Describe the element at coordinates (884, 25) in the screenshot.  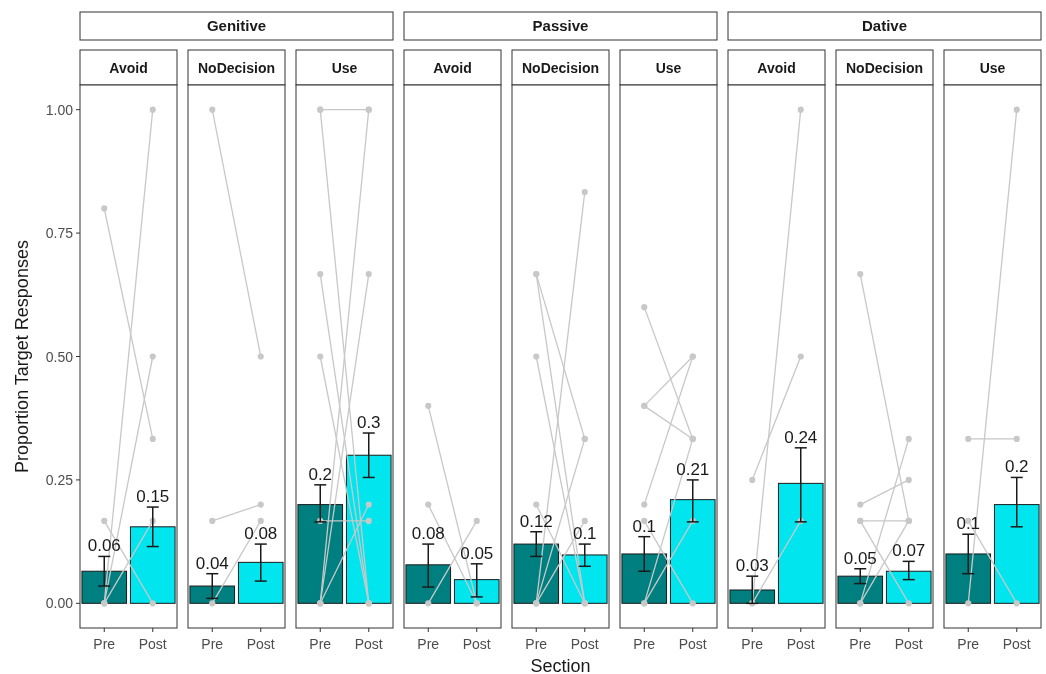
I see `chart-title: Dative` at that location.